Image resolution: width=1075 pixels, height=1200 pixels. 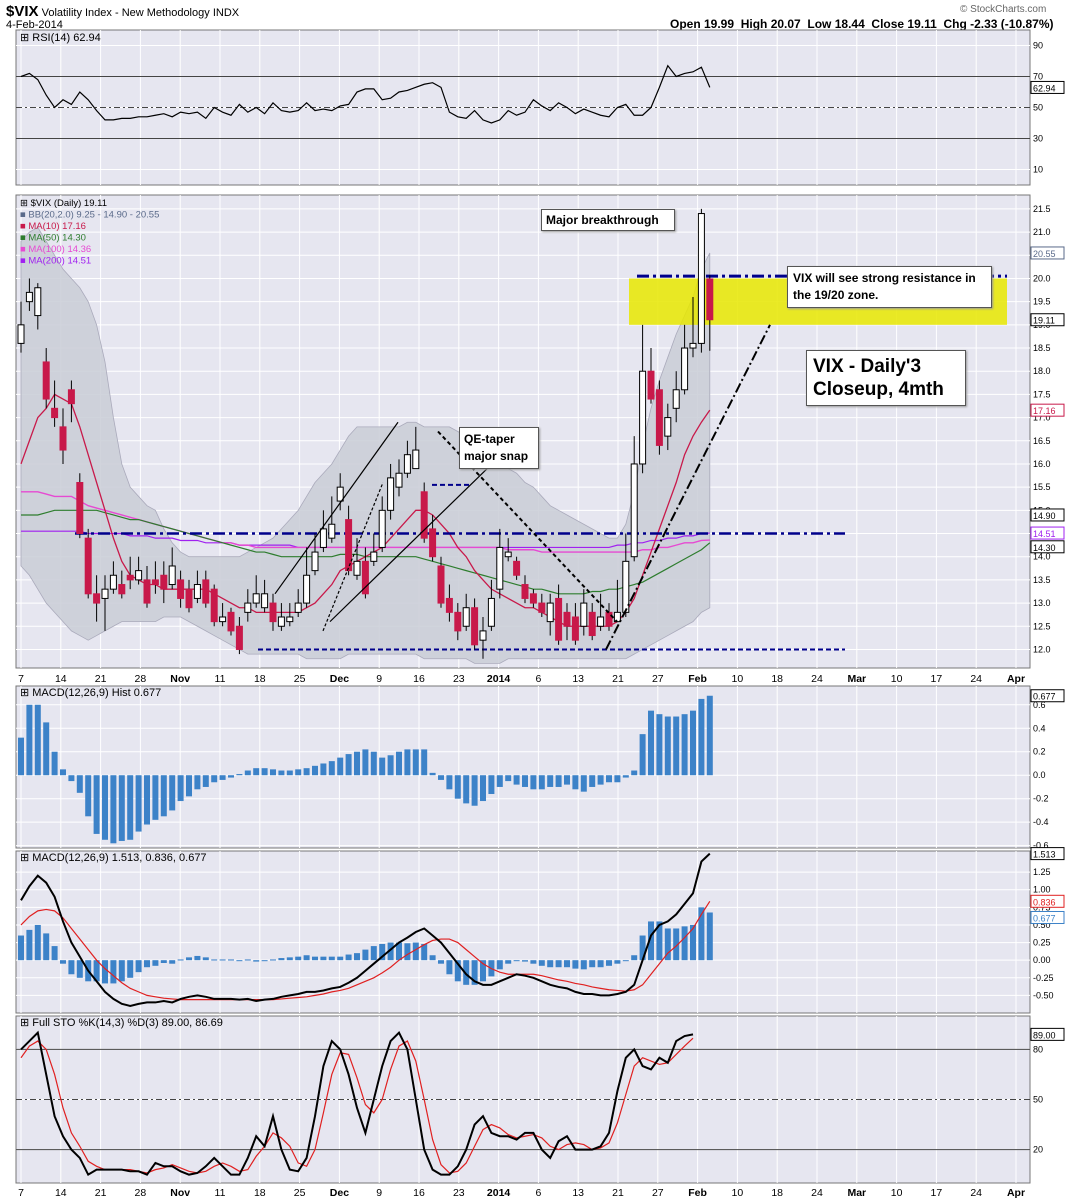 What do you see at coordinates (339, 679) in the screenshot?
I see `x-label-top-8: Dec` at bounding box center [339, 679].